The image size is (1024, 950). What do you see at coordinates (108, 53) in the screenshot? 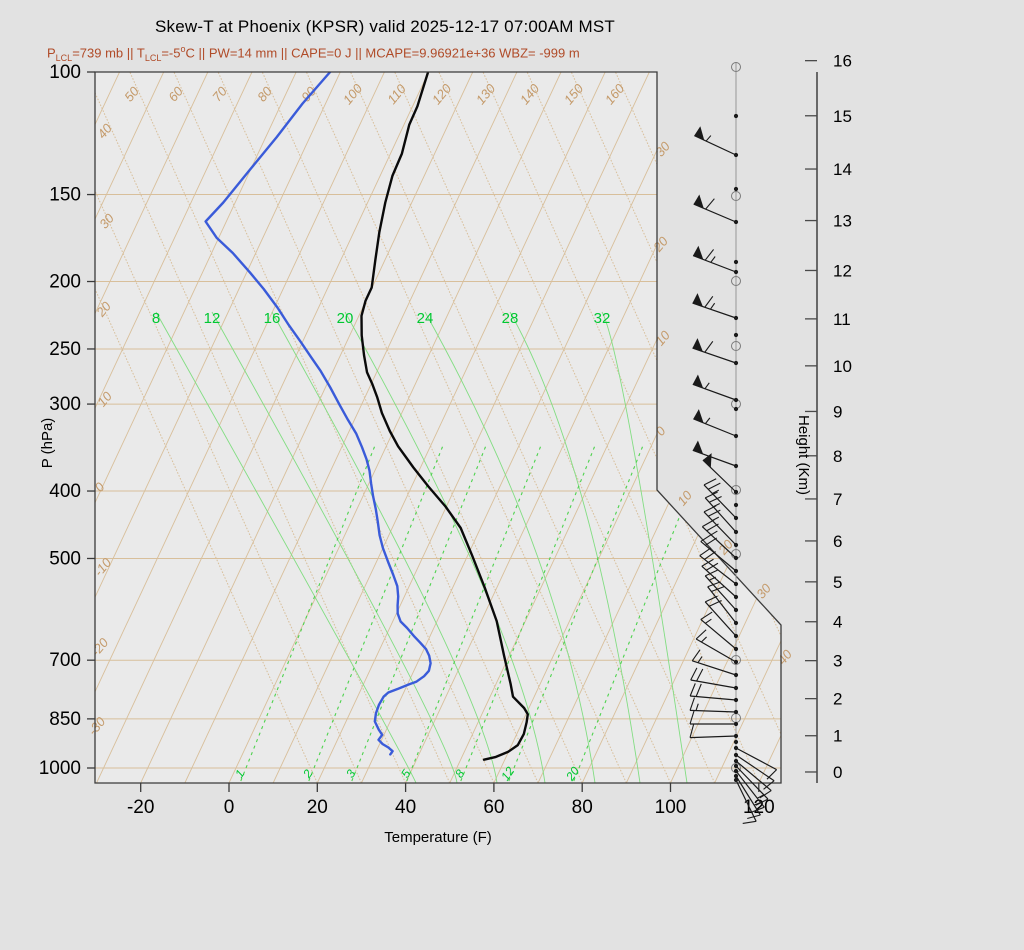
I see `param-p-val: =739 mb || T` at bounding box center [108, 53].